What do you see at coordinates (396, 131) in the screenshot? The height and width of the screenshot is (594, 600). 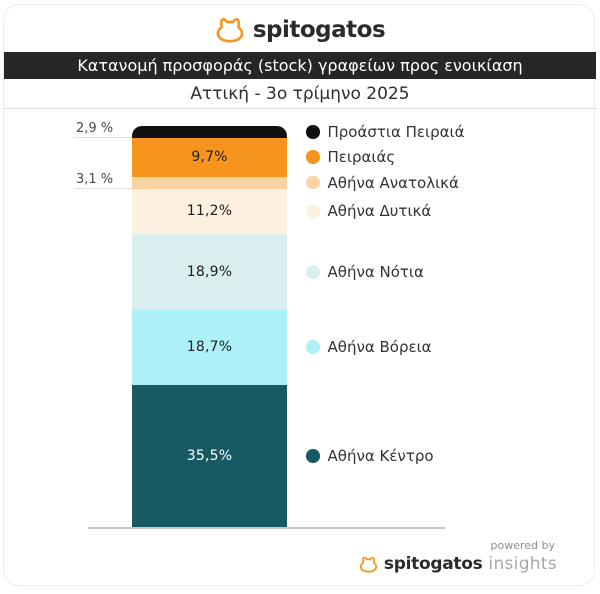 I see `legend-label: Προάστια Πειραιά` at bounding box center [396, 131].